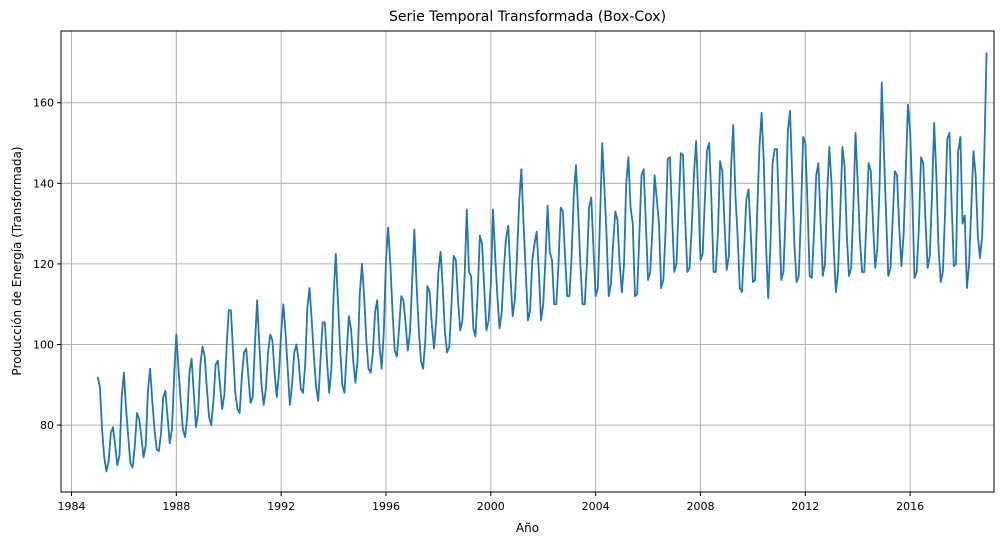 The image size is (1006, 545). I want to click on y-tick-label: 160, so click(43, 103).